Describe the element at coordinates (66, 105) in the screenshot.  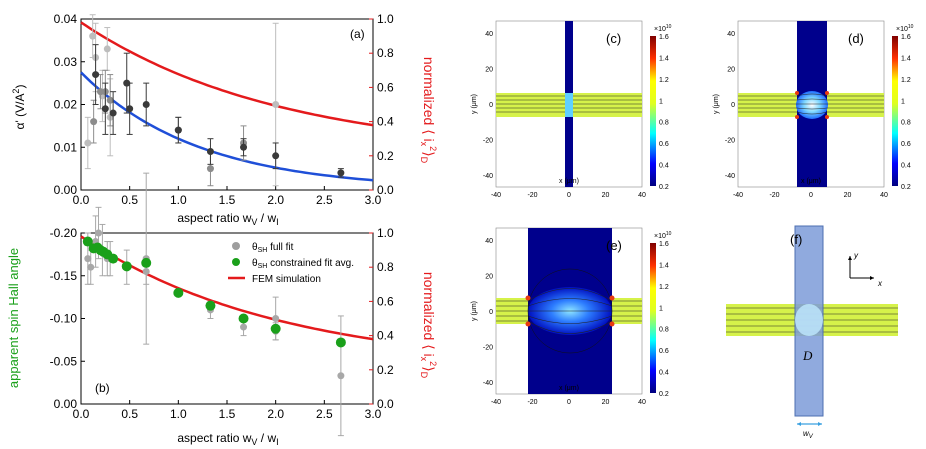
I see `y-tick-label: 0.02` at that location.